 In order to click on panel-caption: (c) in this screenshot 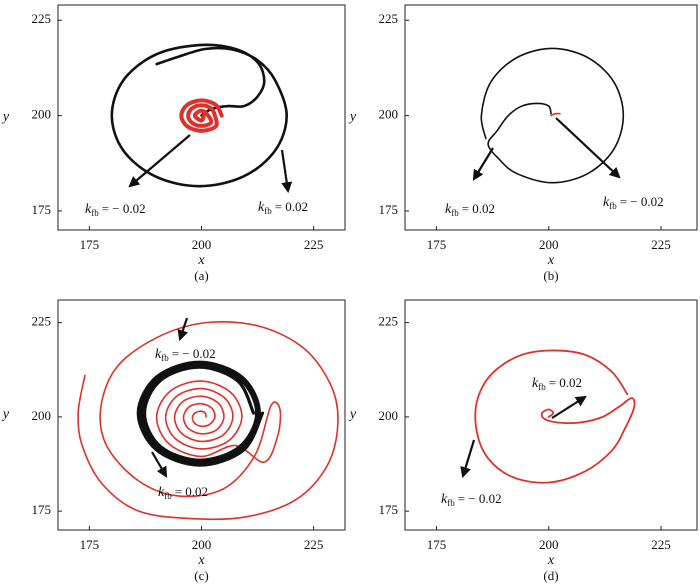, I will do `click(201, 575)`.